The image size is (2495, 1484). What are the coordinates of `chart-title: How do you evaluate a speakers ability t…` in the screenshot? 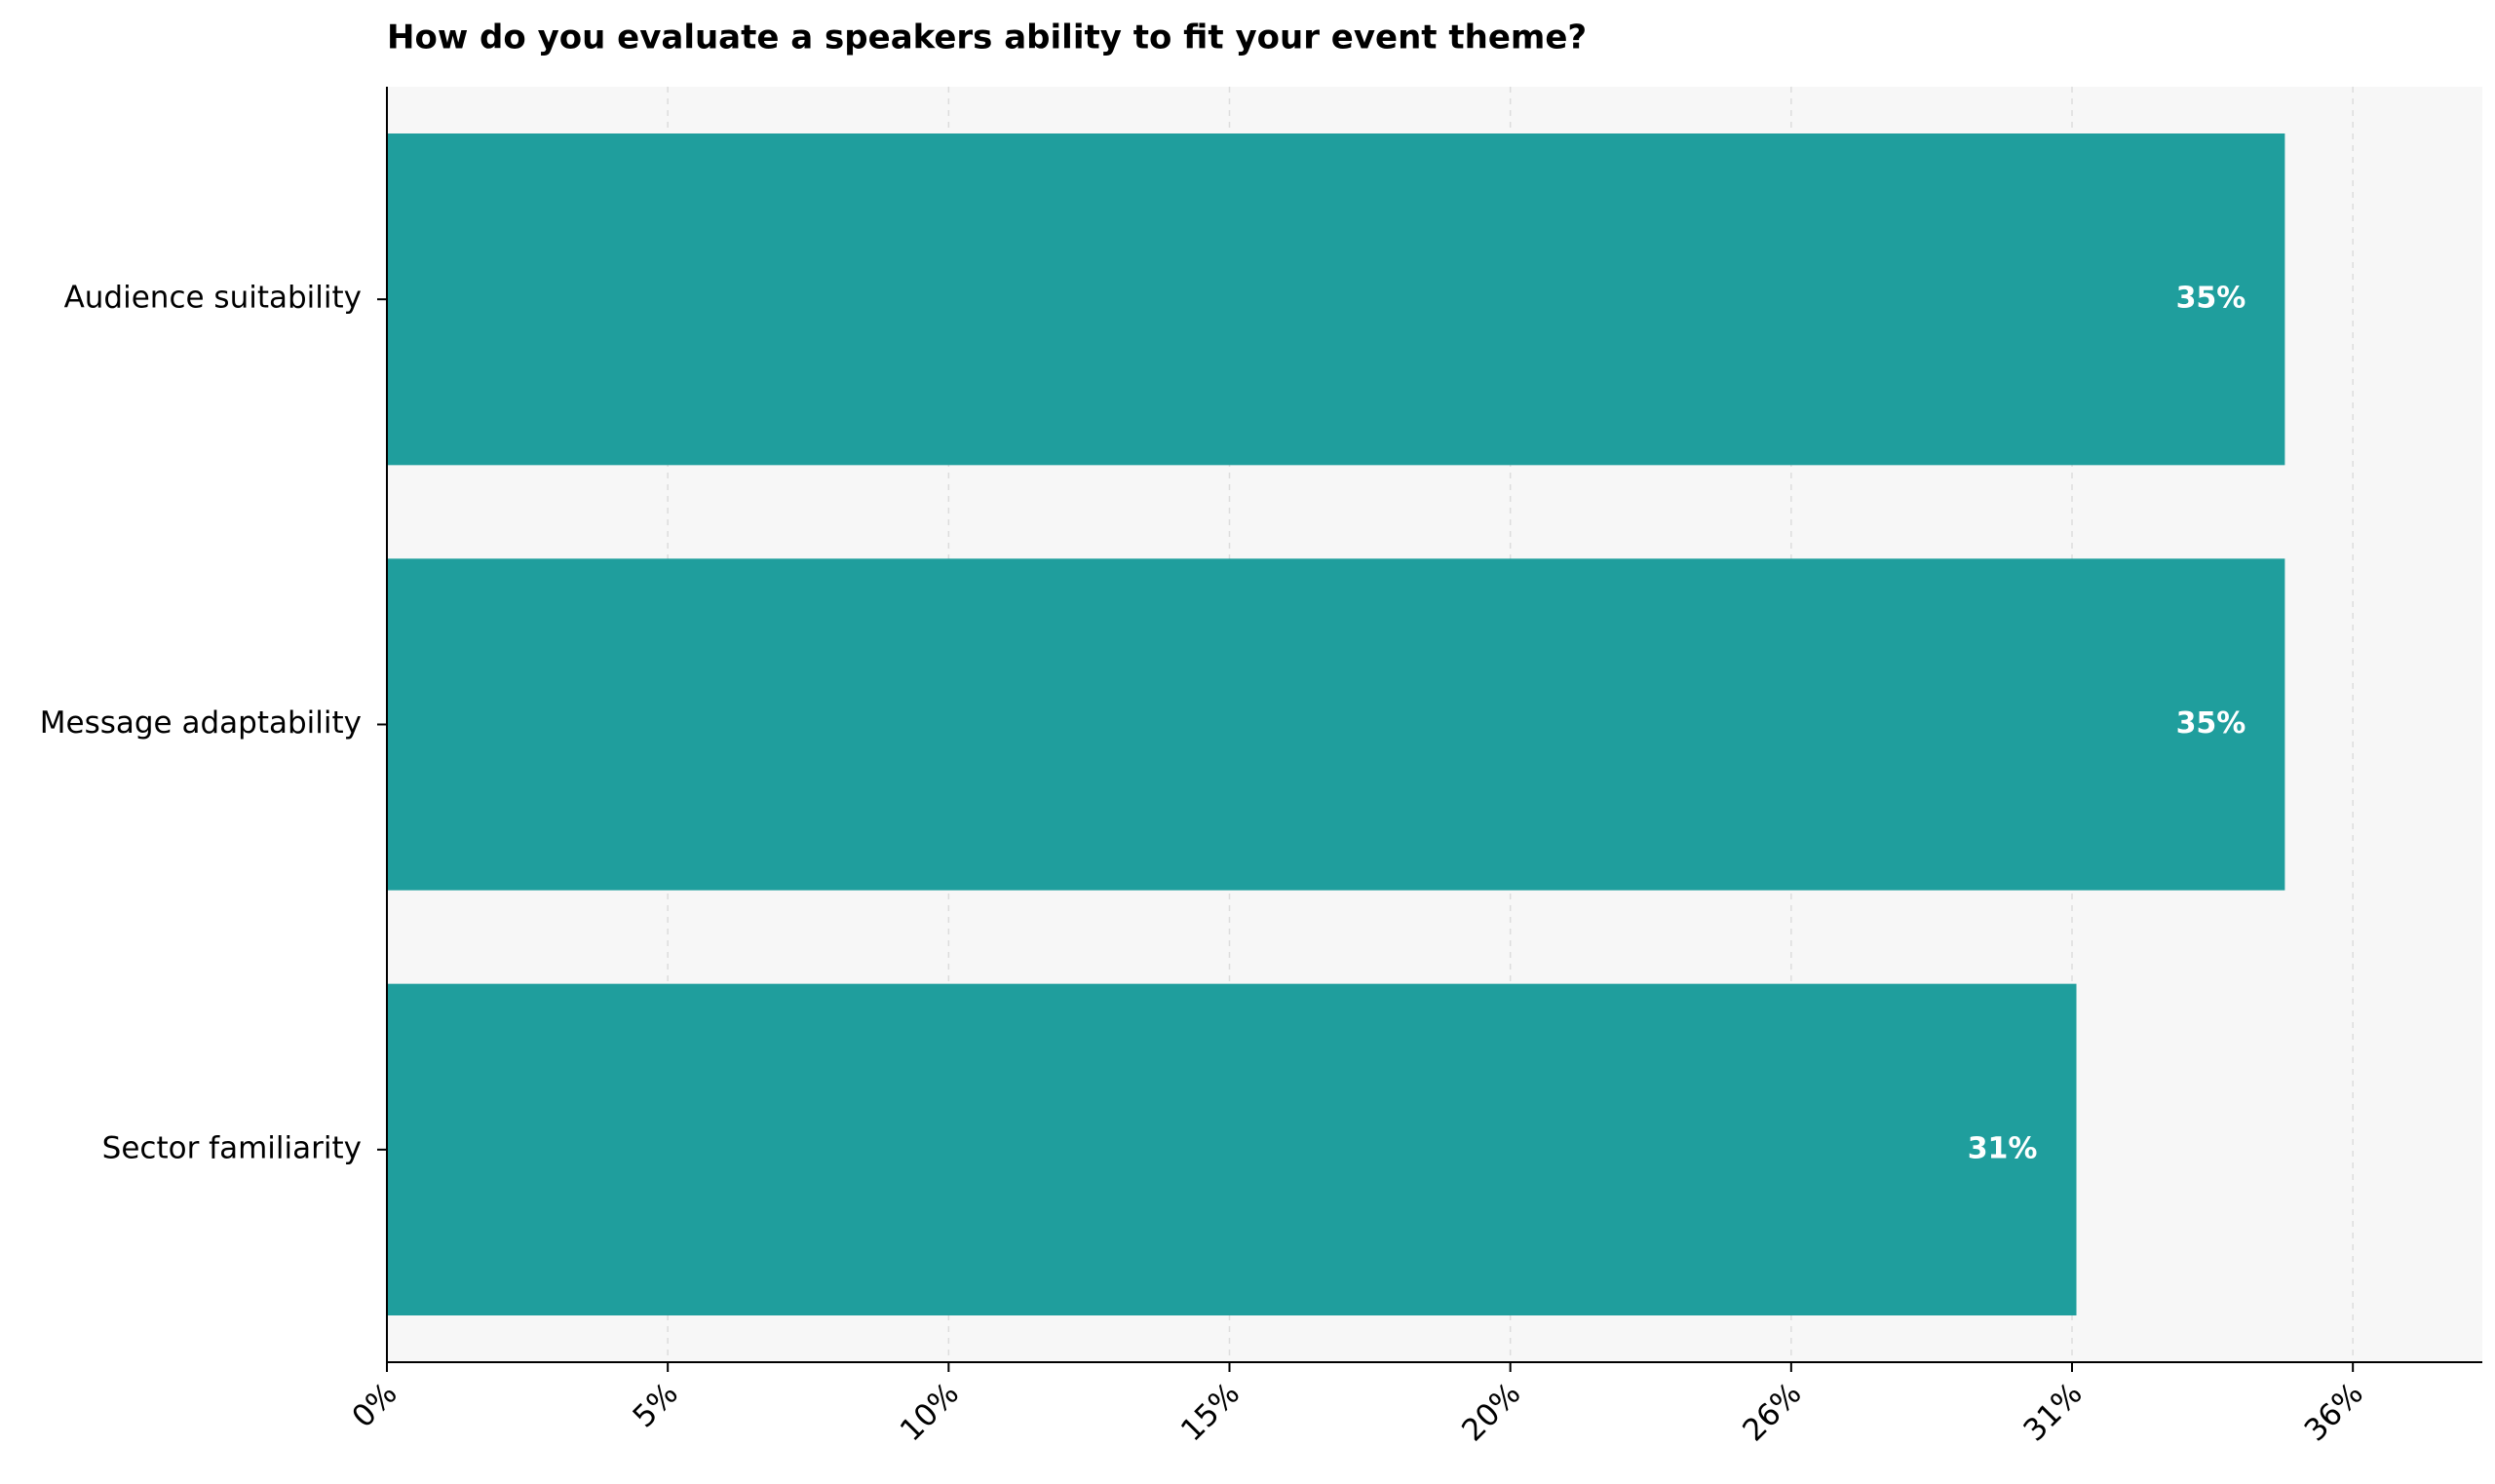 It's located at (987, 38).